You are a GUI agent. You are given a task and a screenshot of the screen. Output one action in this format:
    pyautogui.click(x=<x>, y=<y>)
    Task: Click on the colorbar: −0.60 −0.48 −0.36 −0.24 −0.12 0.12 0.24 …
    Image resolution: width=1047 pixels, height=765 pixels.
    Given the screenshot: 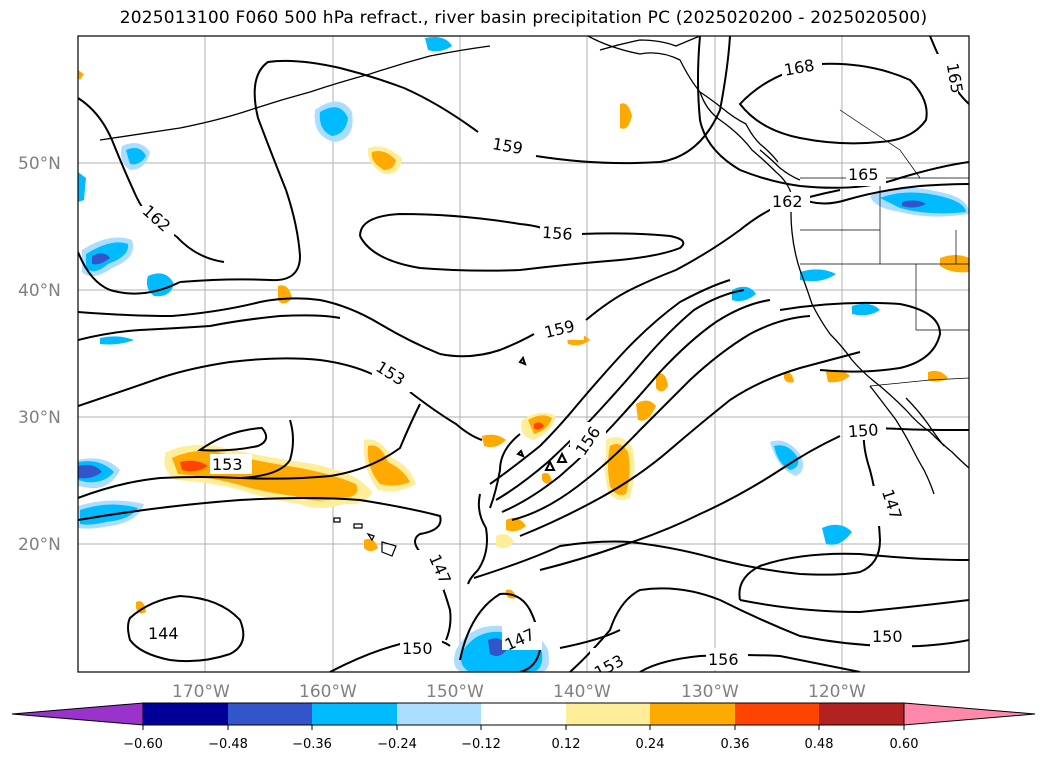 What is the action you would take?
    pyautogui.click(x=523, y=727)
    